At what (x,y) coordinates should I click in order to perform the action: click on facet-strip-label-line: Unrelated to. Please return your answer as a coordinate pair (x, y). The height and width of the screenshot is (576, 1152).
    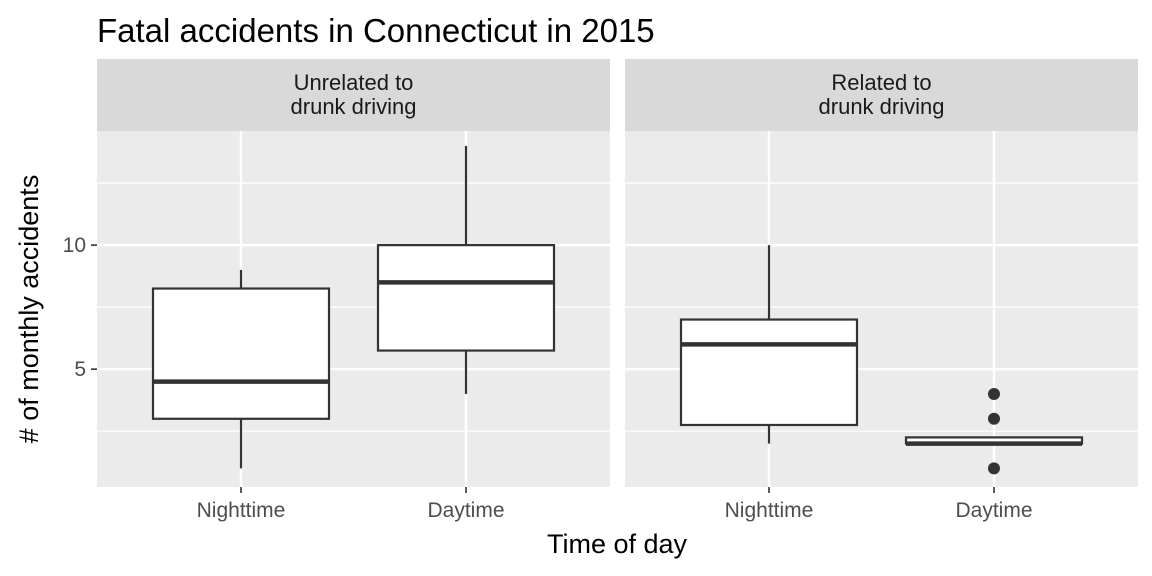
    Looking at the image, I should click on (354, 82).